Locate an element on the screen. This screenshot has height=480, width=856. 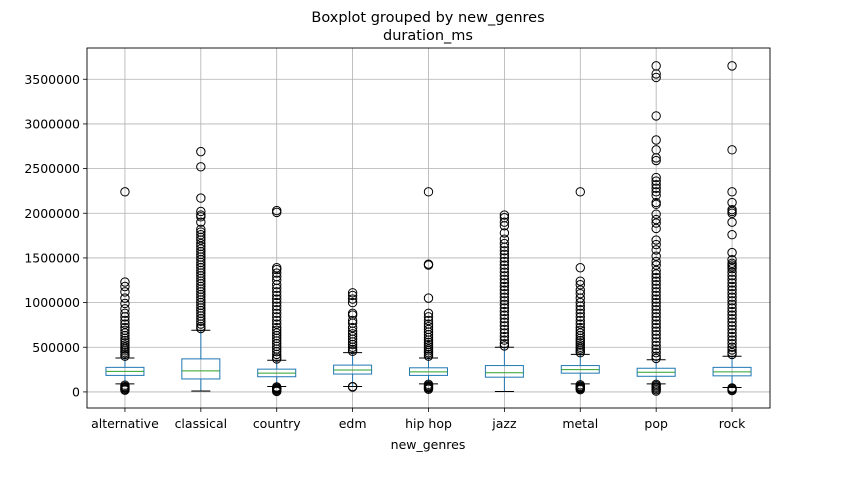
box-alternative is located at coordinates (125, 291).